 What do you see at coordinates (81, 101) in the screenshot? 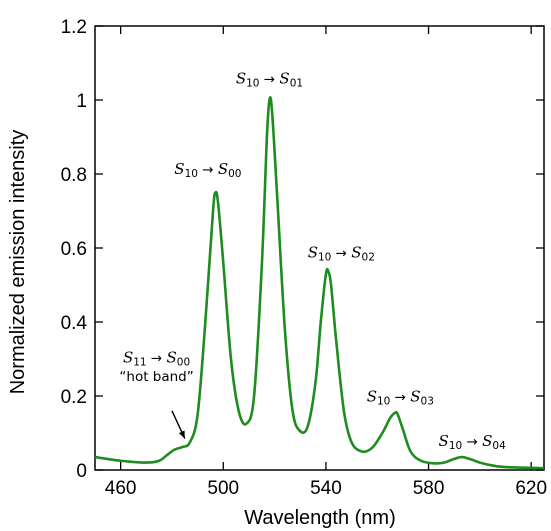
I see `y-tick-label: 1` at bounding box center [81, 101].